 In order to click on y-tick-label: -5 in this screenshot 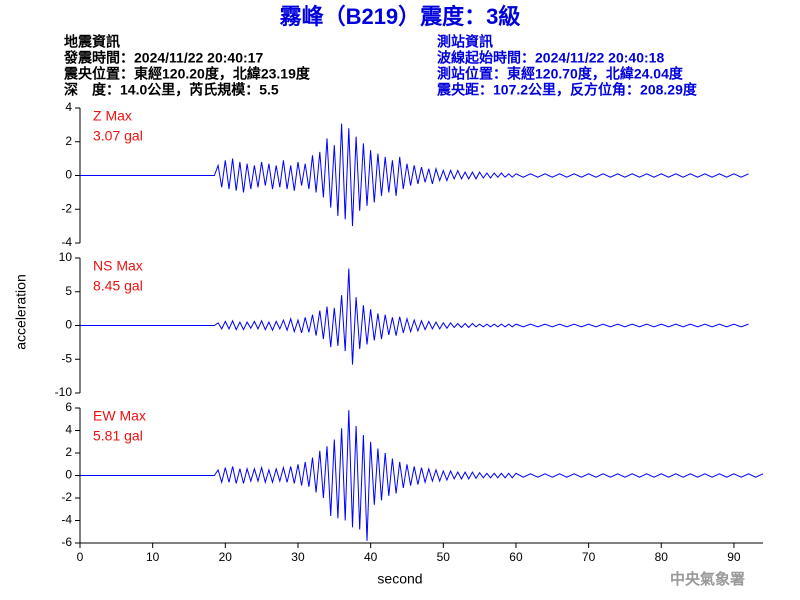, I will do `click(66, 358)`.